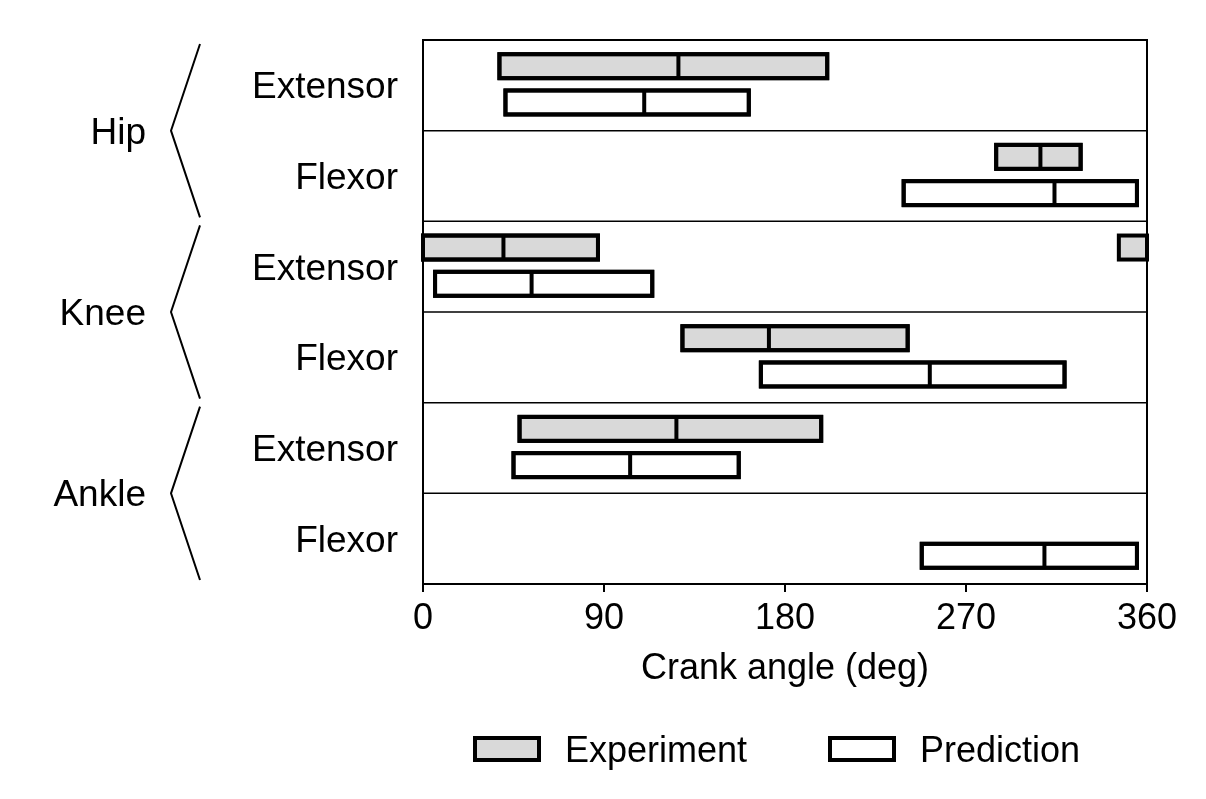 The height and width of the screenshot is (799, 1206). I want to click on x-tick-label: 90, so click(604, 616).